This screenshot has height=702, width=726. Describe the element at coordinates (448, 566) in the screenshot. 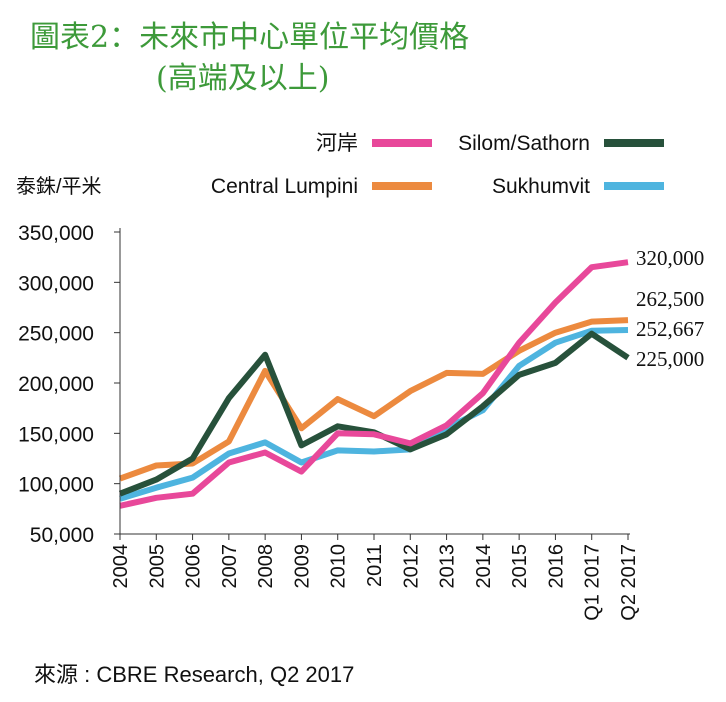

I see `x-tick-label: 2013` at that location.